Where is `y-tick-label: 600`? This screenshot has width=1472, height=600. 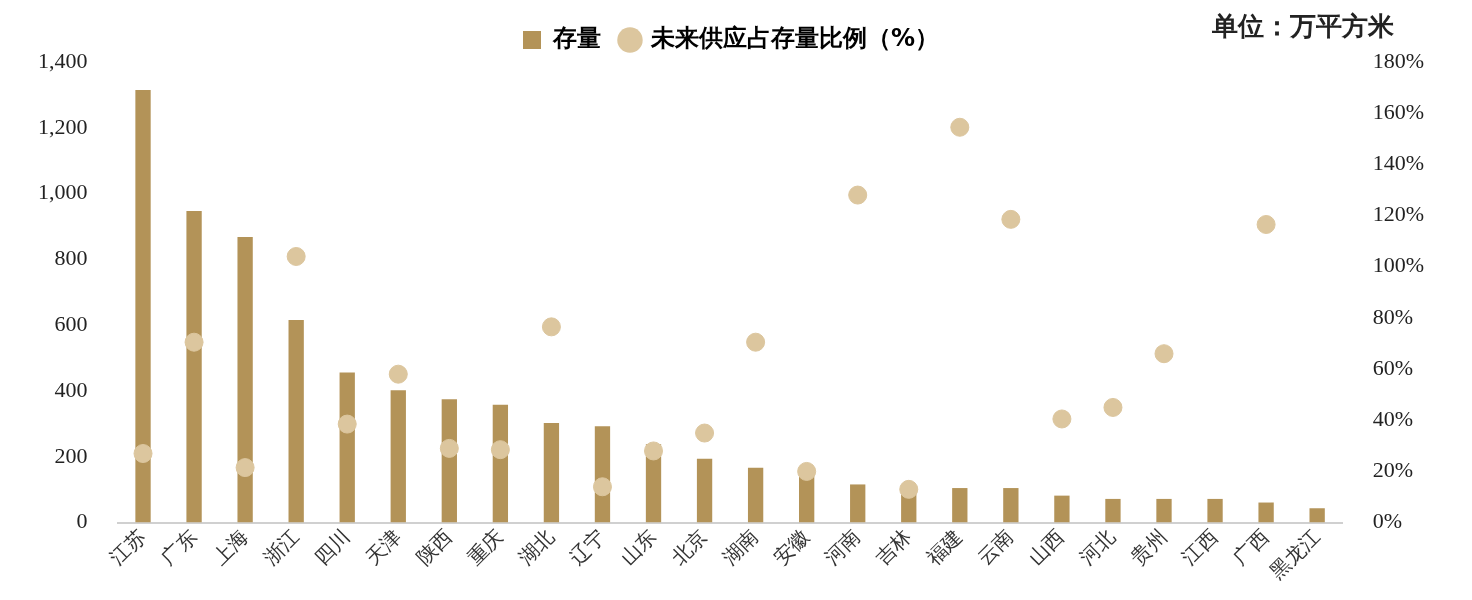 y-tick-label: 600 is located at coordinates (71, 323).